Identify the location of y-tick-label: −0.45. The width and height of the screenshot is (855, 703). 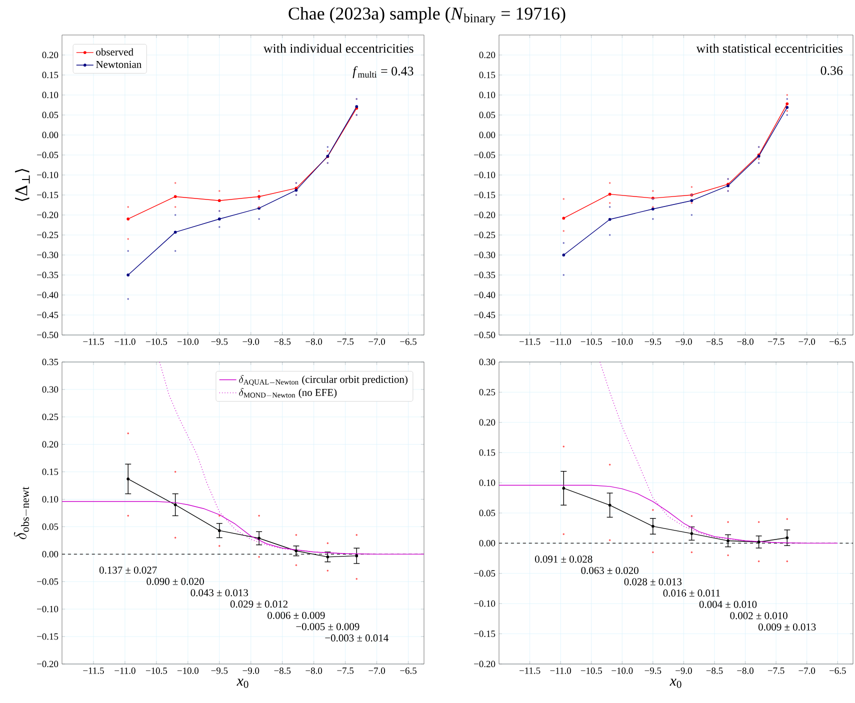
(485, 315).